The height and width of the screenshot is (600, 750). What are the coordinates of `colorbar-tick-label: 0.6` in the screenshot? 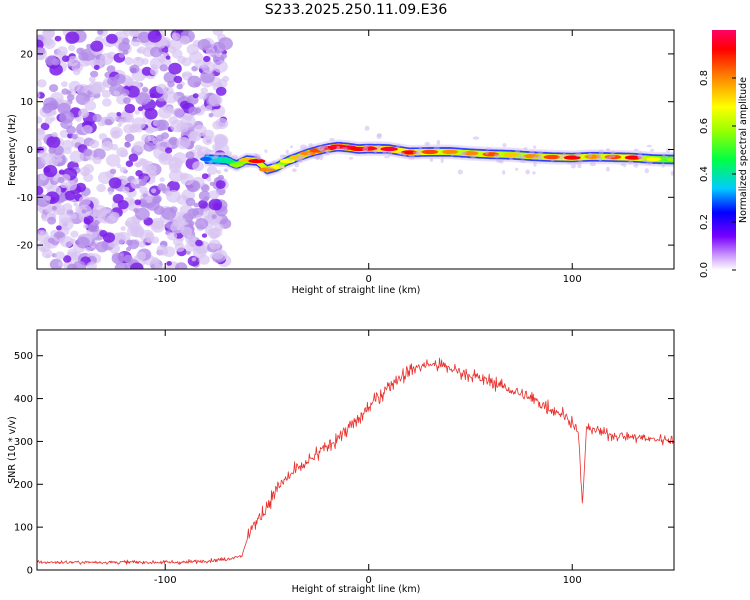 It's located at (704, 126).